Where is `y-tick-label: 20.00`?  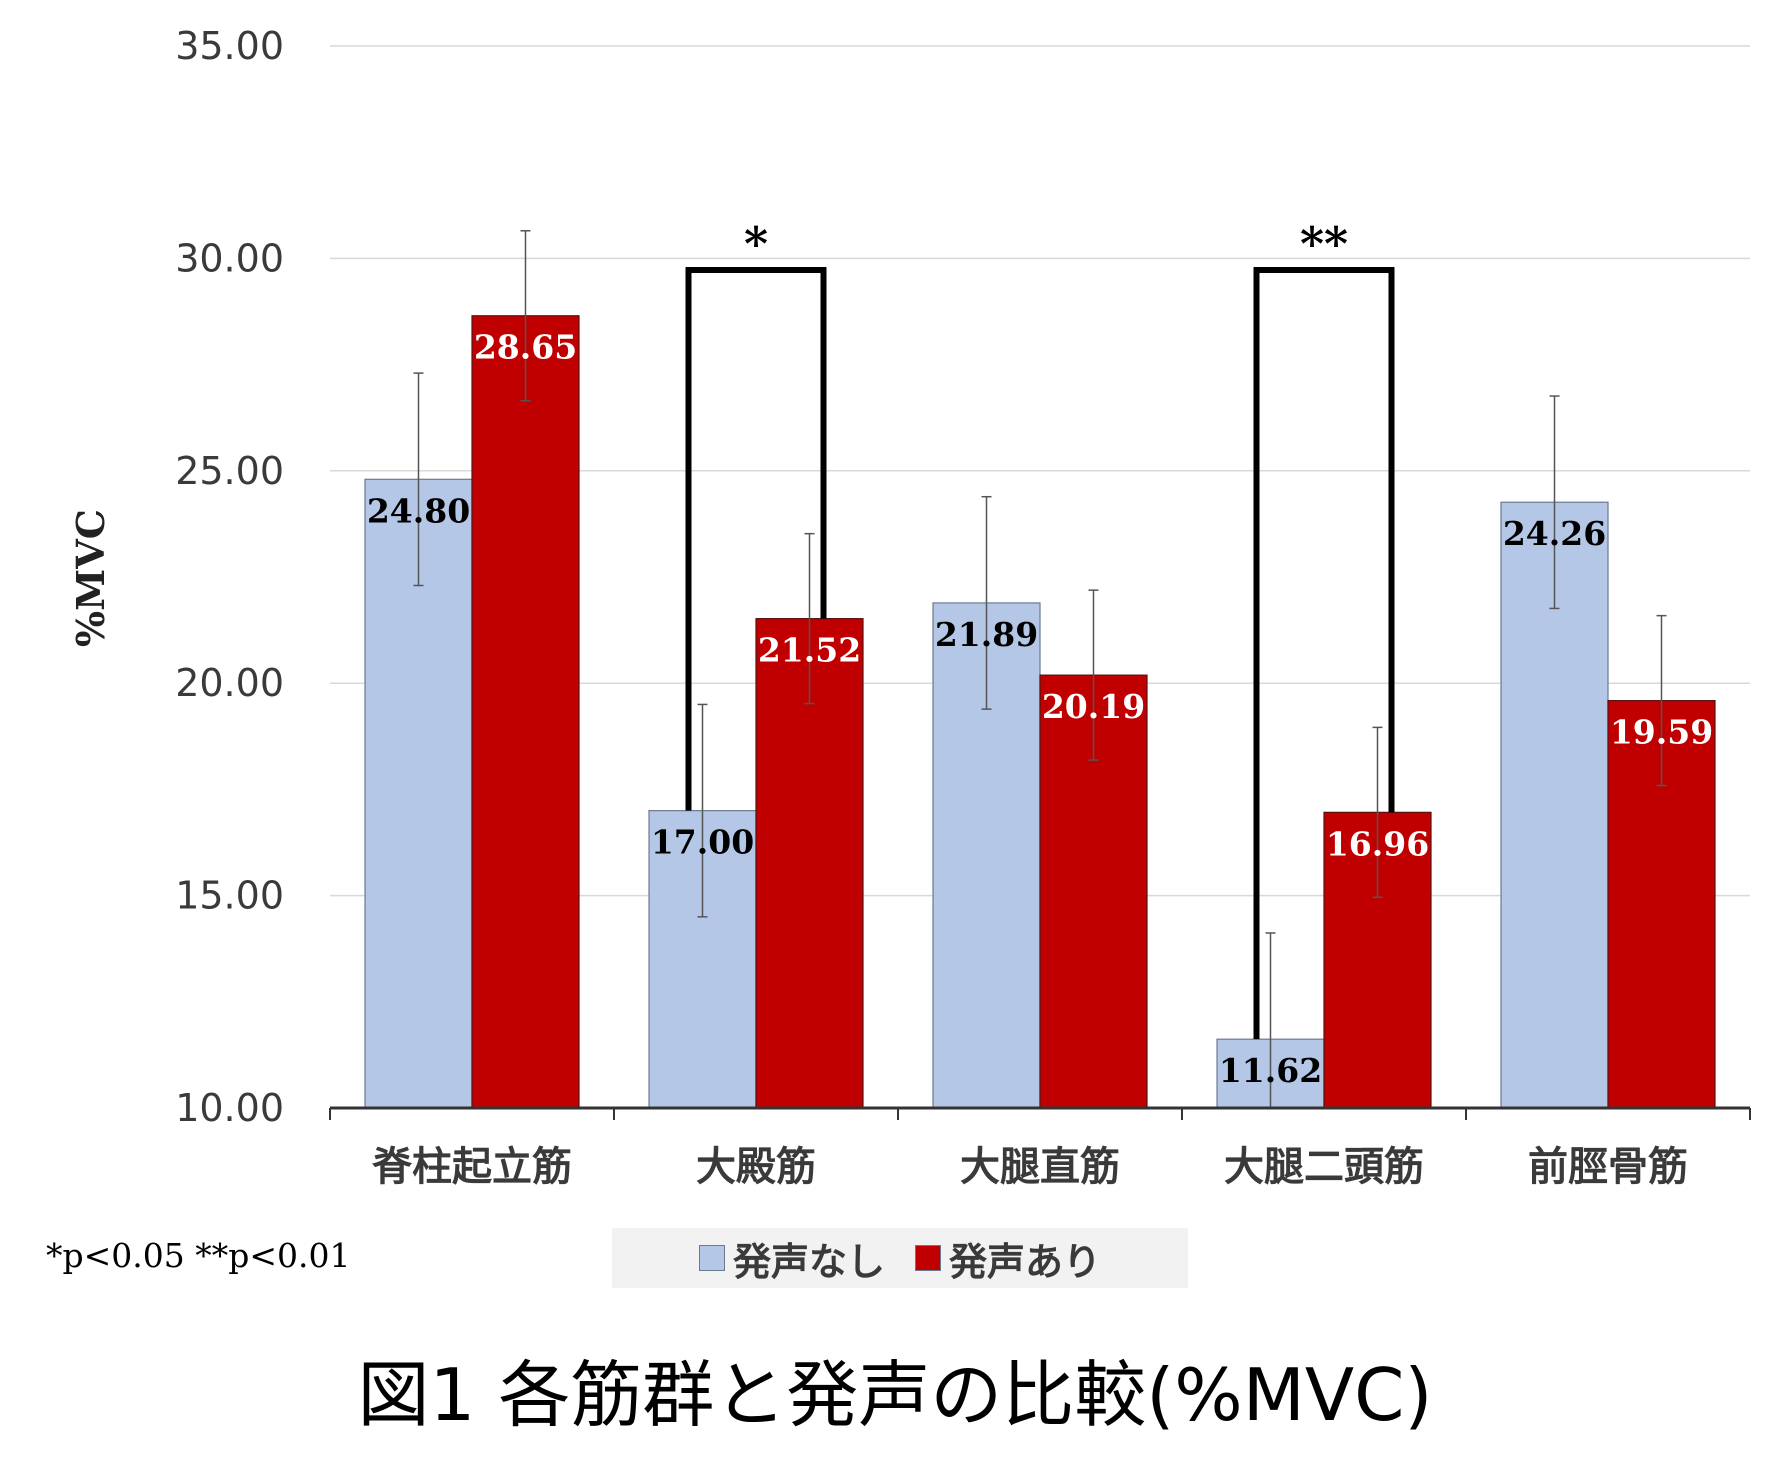
y-tick-label: 20.00 is located at coordinates (229, 683).